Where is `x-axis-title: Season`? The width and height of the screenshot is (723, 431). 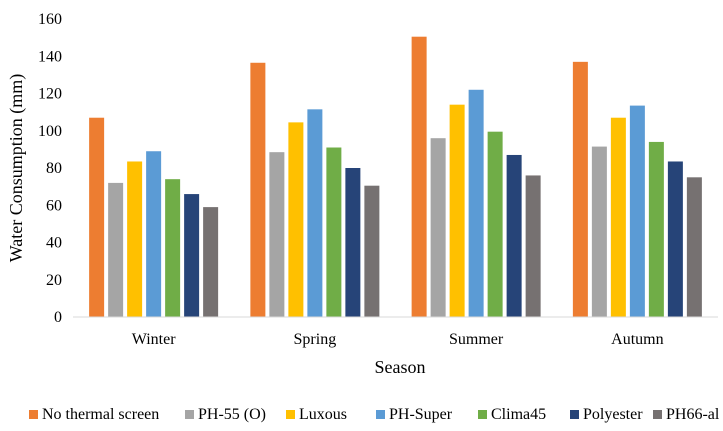 x-axis-title: Season is located at coordinates (400, 367).